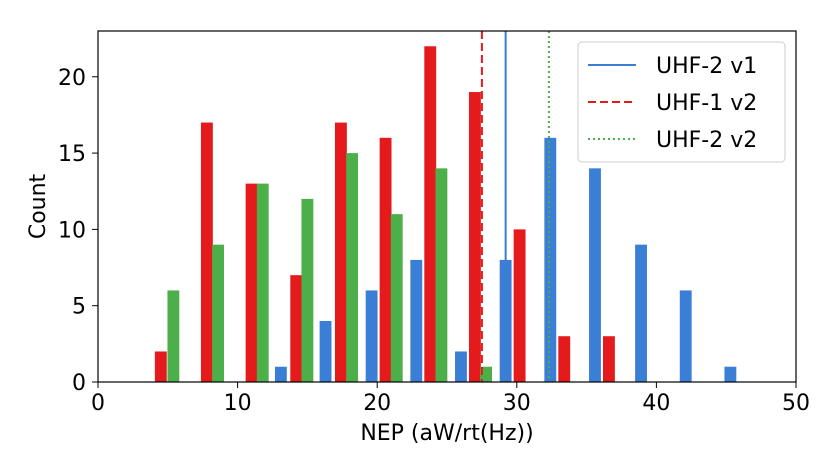 The image size is (839, 471). What do you see at coordinates (72, 78) in the screenshot?
I see `y-tick-label-4: 20` at bounding box center [72, 78].